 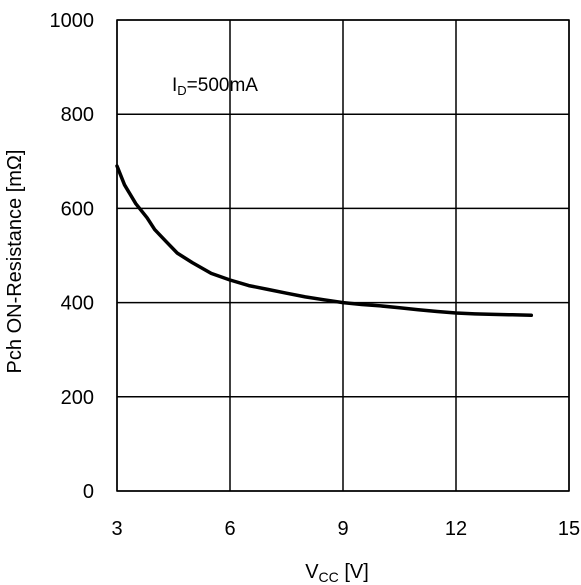 I want to click on annotation-rest: =500mA, so click(x=223, y=85).